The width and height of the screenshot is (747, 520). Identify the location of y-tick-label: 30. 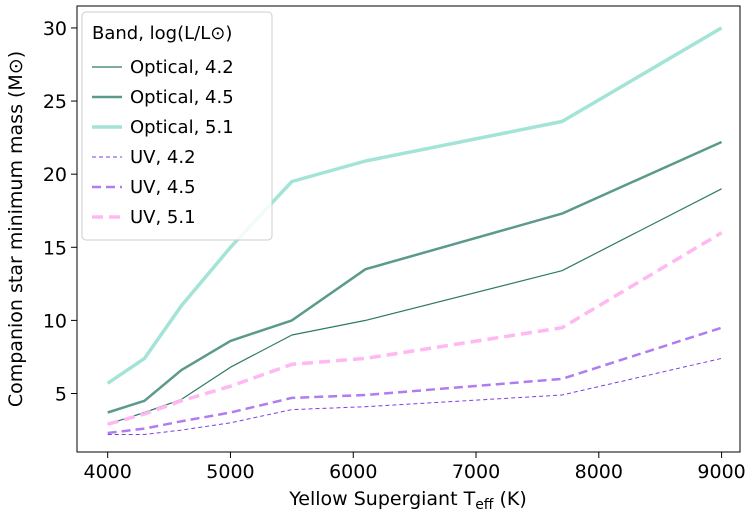
(55, 29).